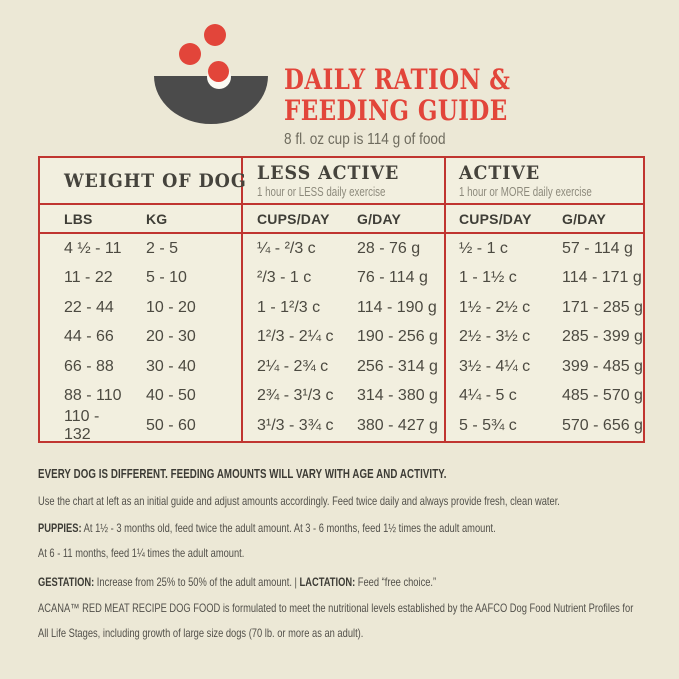 The width and height of the screenshot is (679, 679). Describe the element at coordinates (495, 337) in the screenshot. I see `table-cell: 2½ - 3½ c` at that location.